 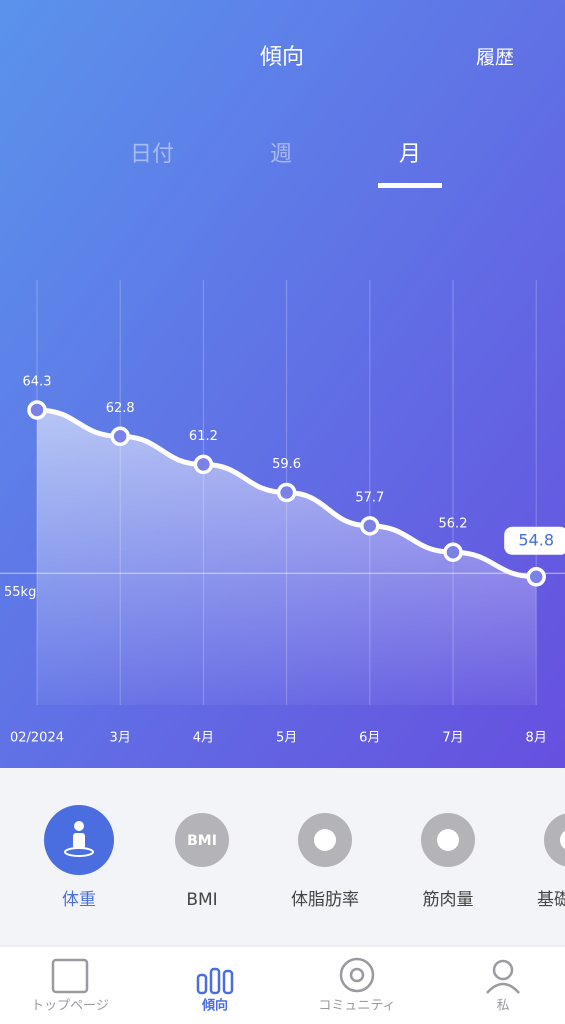 I want to click on nav-label: 傾向, so click(x=214, y=1006).